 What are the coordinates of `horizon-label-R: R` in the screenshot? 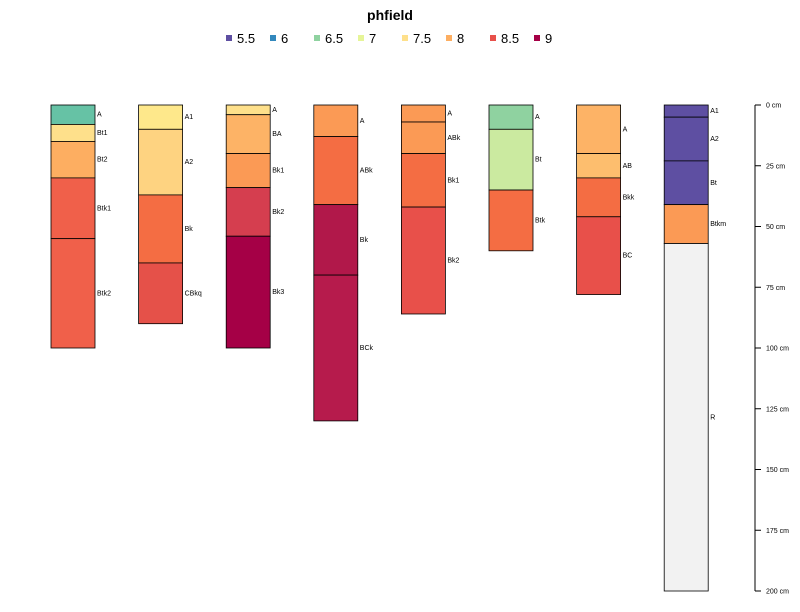 It's located at (712, 417).